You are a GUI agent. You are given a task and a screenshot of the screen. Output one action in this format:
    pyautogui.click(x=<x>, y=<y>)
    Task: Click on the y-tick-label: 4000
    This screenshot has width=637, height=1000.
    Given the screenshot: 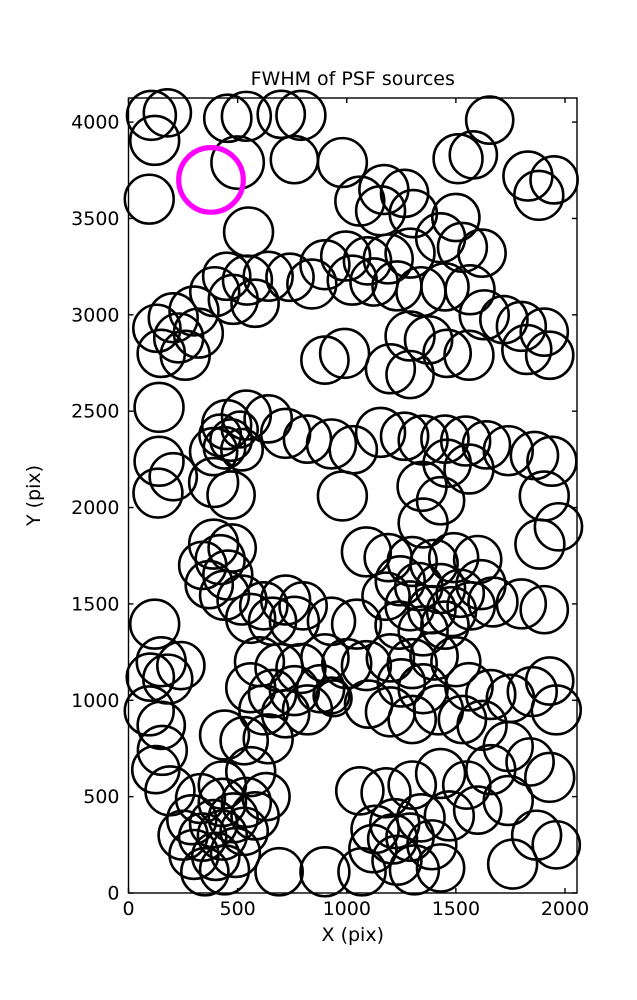 What is the action you would take?
    pyautogui.click(x=95, y=123)
    